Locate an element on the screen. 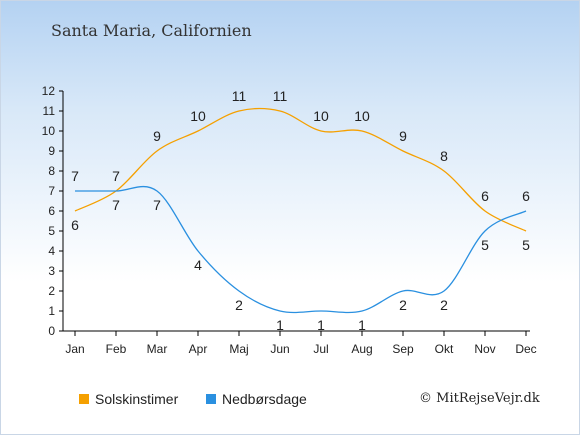 The height and width of the screenshot is (435, 580). y-tick-label: 0 is located at coordinates (51, 331).